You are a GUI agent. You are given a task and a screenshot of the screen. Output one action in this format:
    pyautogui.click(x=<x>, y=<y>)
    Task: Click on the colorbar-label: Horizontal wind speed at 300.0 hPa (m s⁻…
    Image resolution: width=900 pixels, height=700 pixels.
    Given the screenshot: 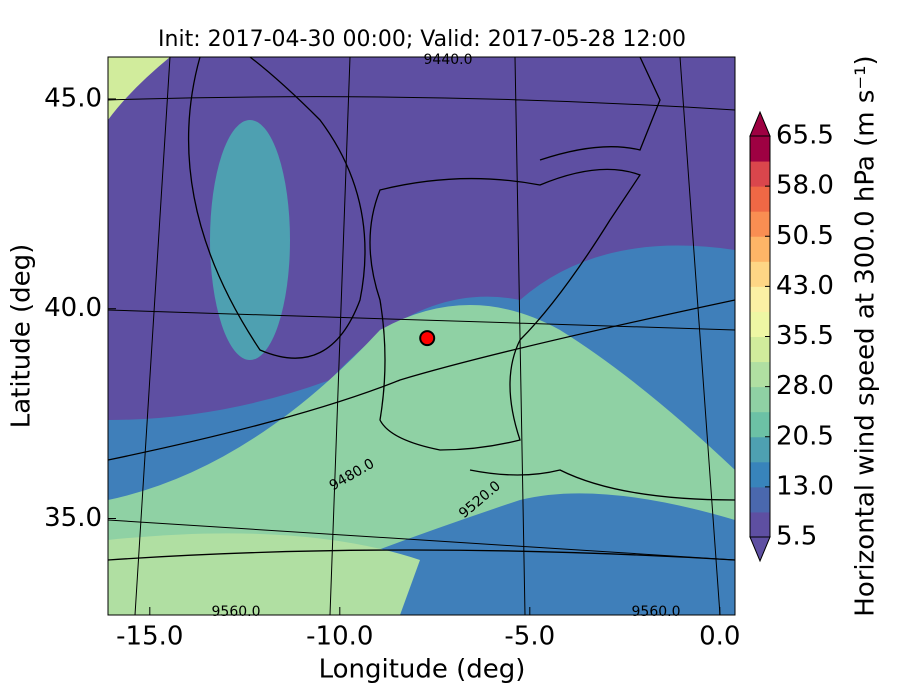 What is the action you would take?
    pyautogui.click(x=866, y=335)
    